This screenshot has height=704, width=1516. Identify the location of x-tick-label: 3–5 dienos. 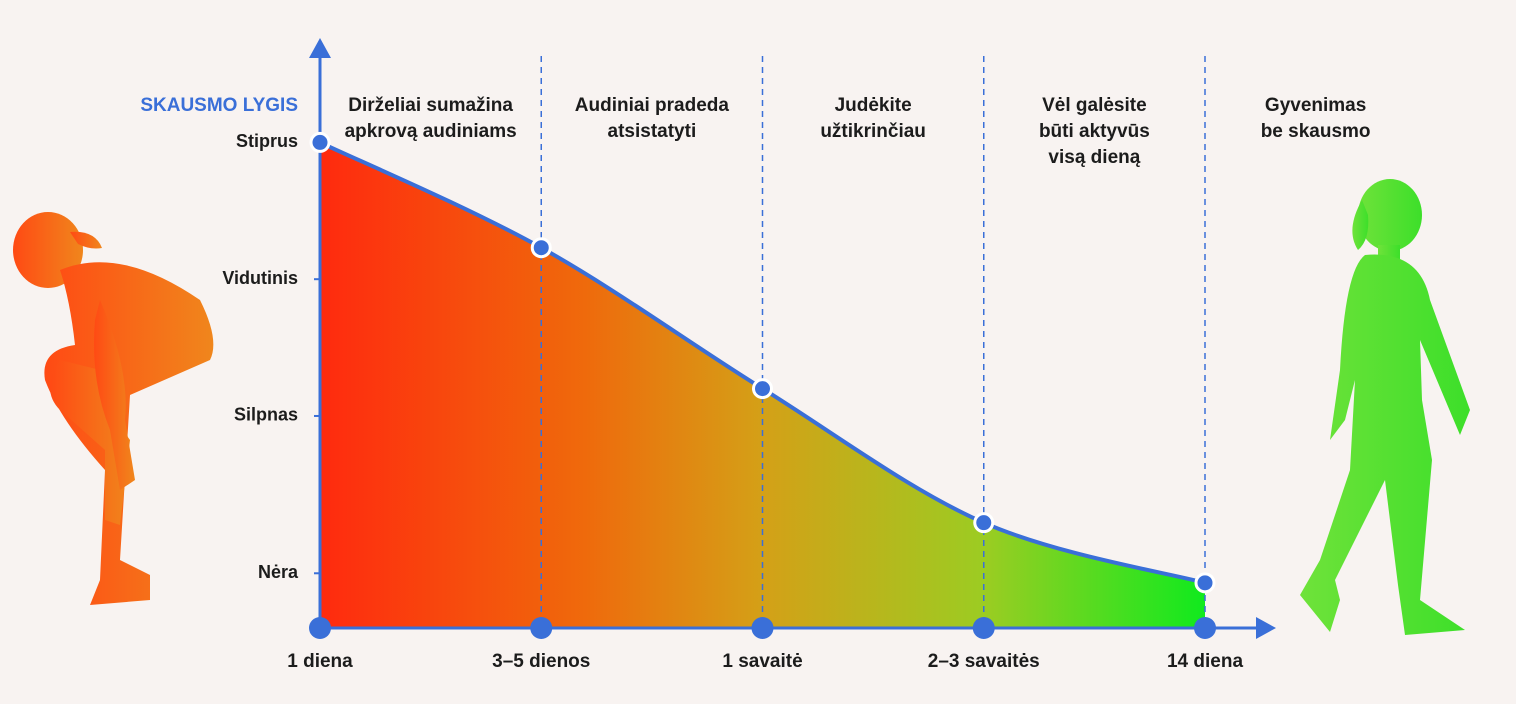
(541, 661).